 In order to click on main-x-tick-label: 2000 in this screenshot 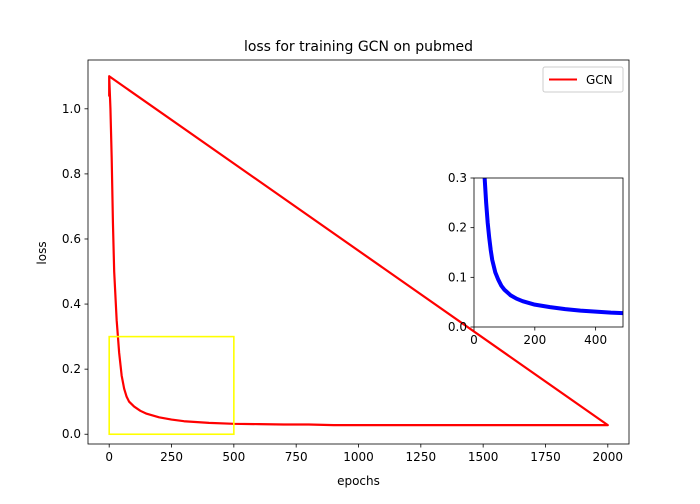, I will do `click(608, 457)`.